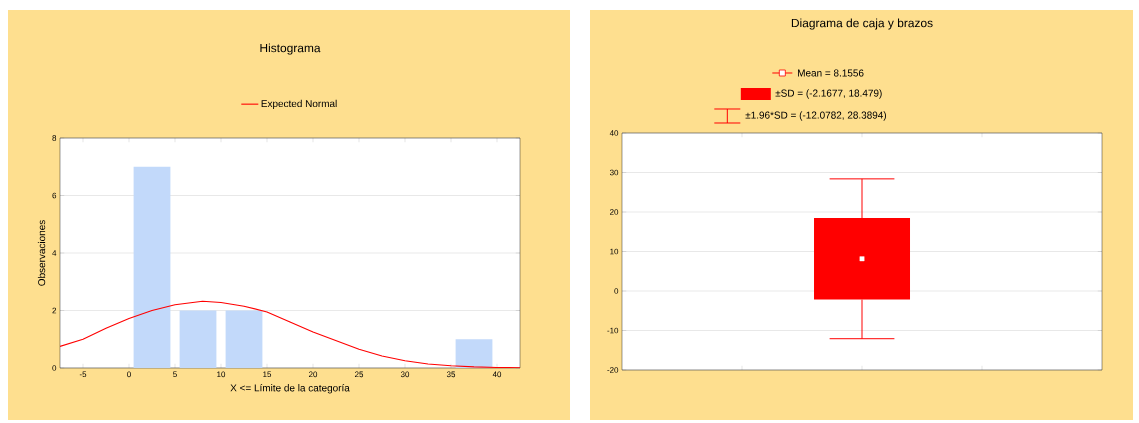 Image resolution: width=1139 pixels, height=423 pixels. What do you see at coordinates (831, 73) in the screenshot?
I see `text: Mean = 8.1556` at bounding box center [831, 73].